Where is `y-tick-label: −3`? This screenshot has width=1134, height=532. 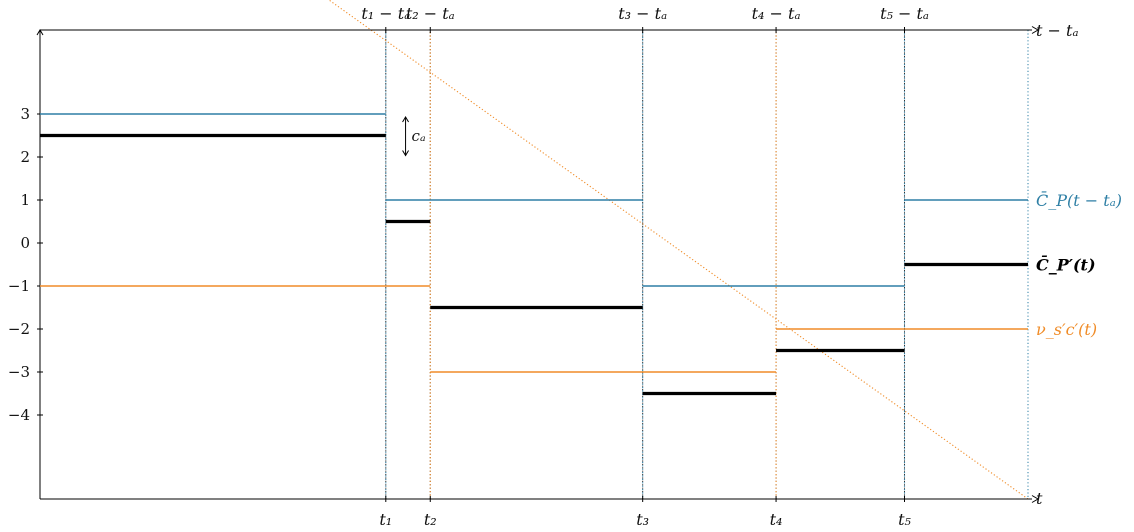
y-tick-label: −3 is located at coordinates (19, 372).